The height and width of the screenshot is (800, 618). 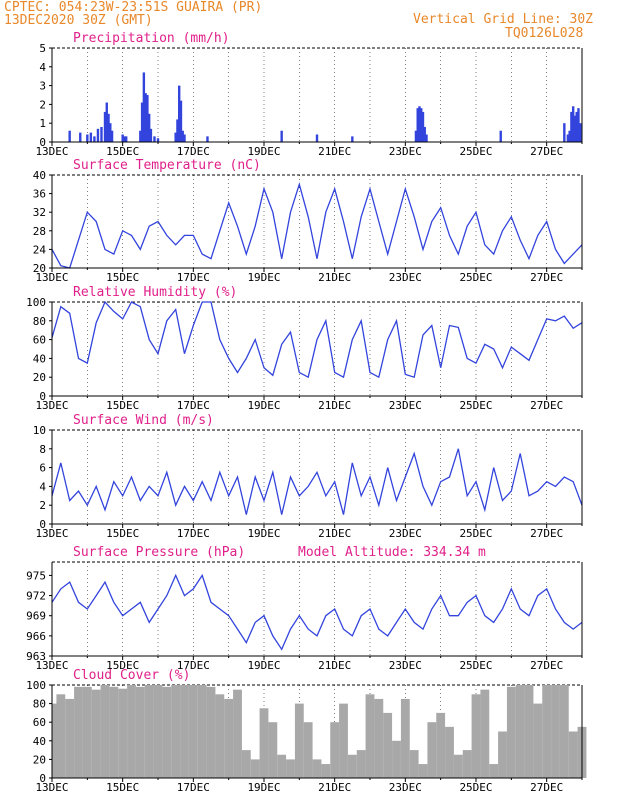 I want to click on cloud-xtick-label: 15DEC, so click(x=122, y=787).